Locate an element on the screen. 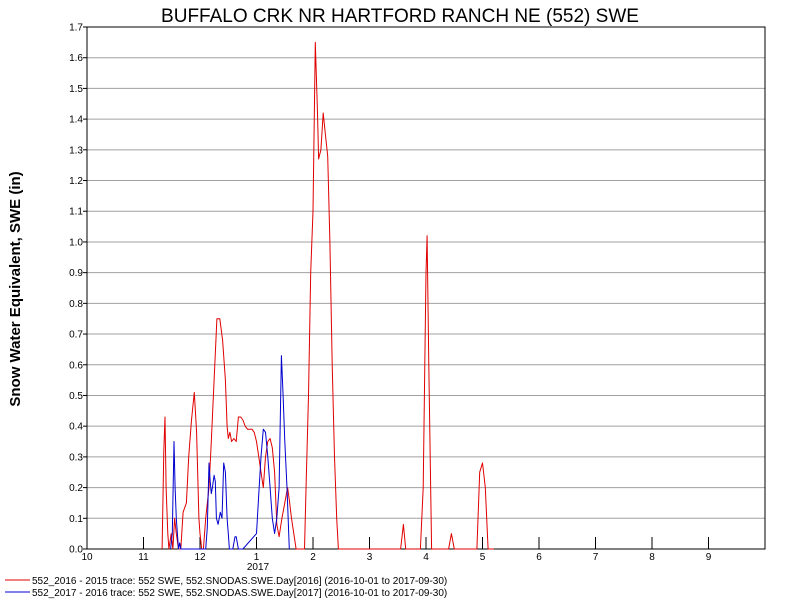 The image size is (800, 600). x-tick-label: 10 is located at coordinates (87, 557).